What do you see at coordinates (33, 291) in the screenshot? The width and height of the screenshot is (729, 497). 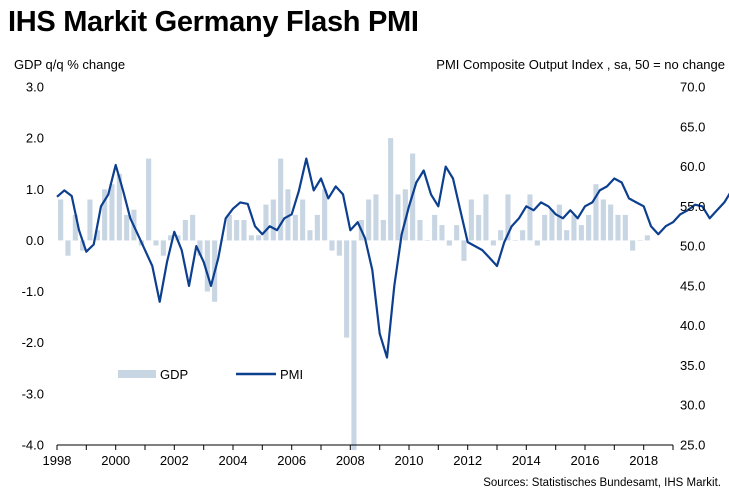 I see `left-tick-label: -1.0` at bounding box center [33, 291].